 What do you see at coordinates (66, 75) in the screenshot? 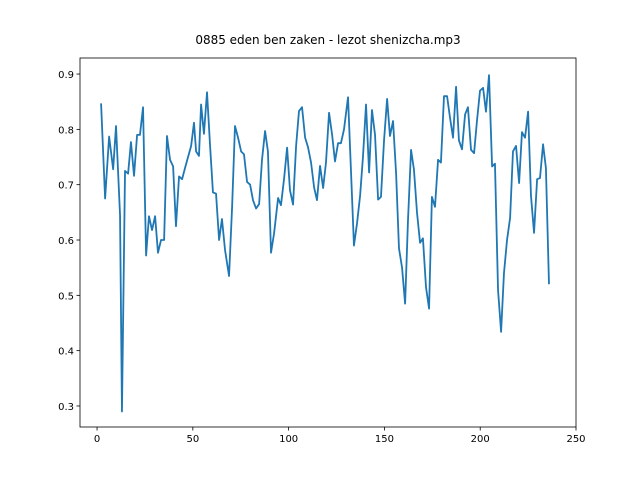
I see `y-tick-label: 0.9` at bounding box center [66, 75].